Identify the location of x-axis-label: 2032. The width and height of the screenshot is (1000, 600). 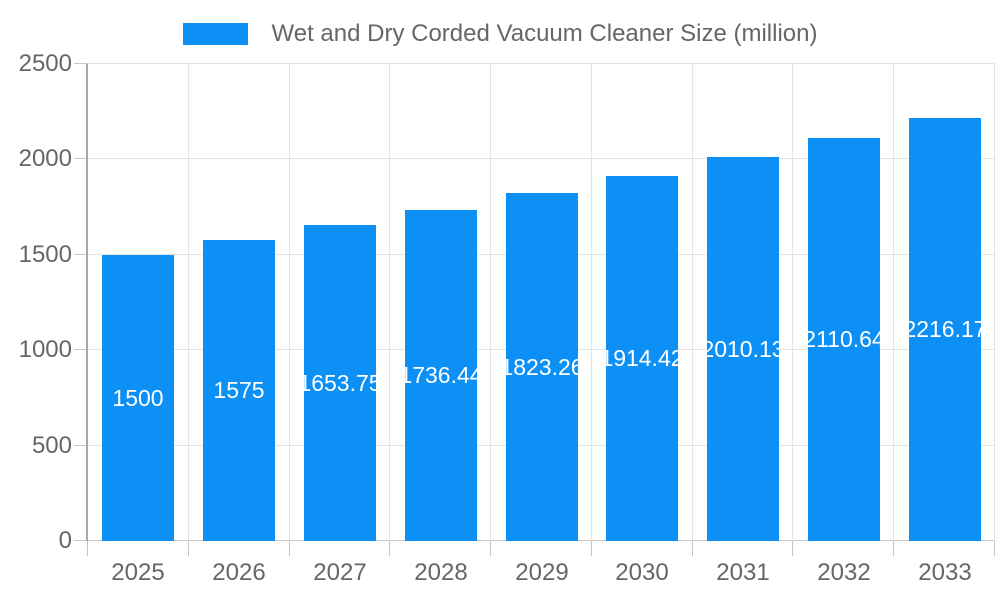
(844, 572).